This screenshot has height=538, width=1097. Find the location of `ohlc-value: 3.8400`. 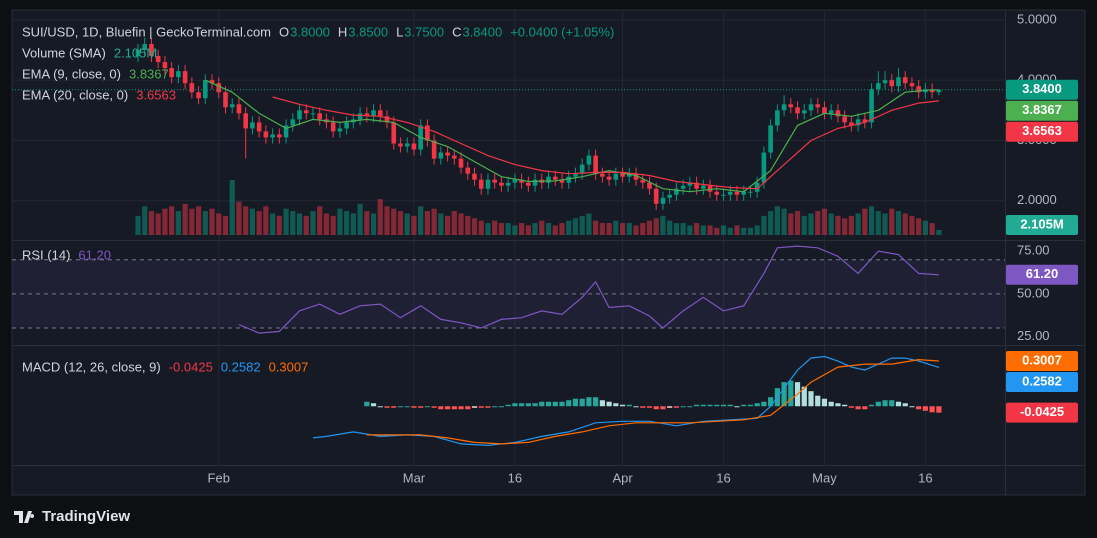

ohlc-value: 3.8400 is located at coordinates (482, 31).